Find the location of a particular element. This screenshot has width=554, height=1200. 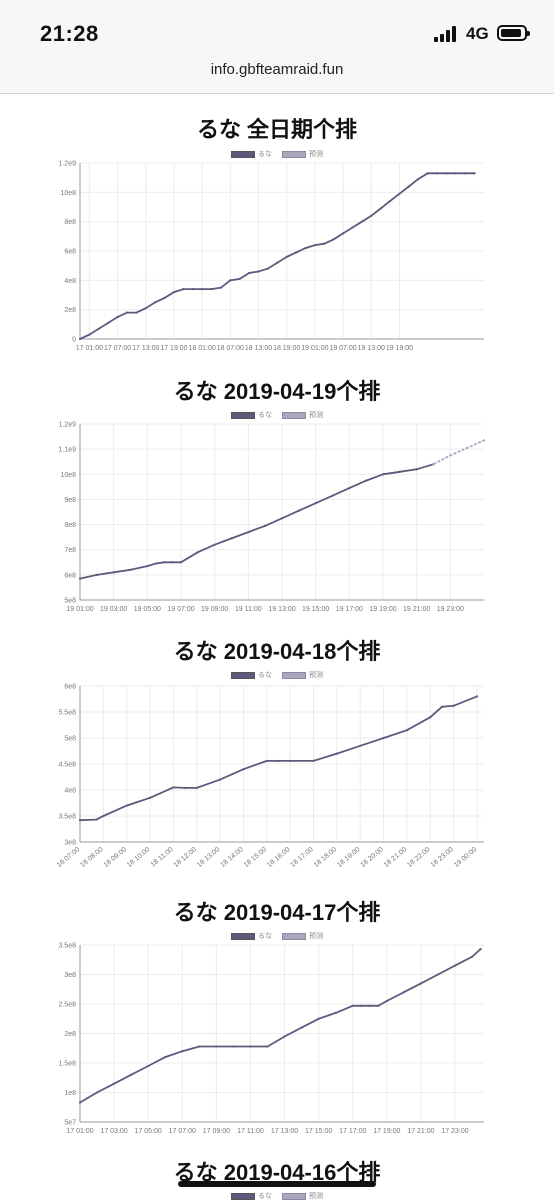

chart-title-2019-04-17: るな 2019-04-17个排 is located at coordinates (277, 912).